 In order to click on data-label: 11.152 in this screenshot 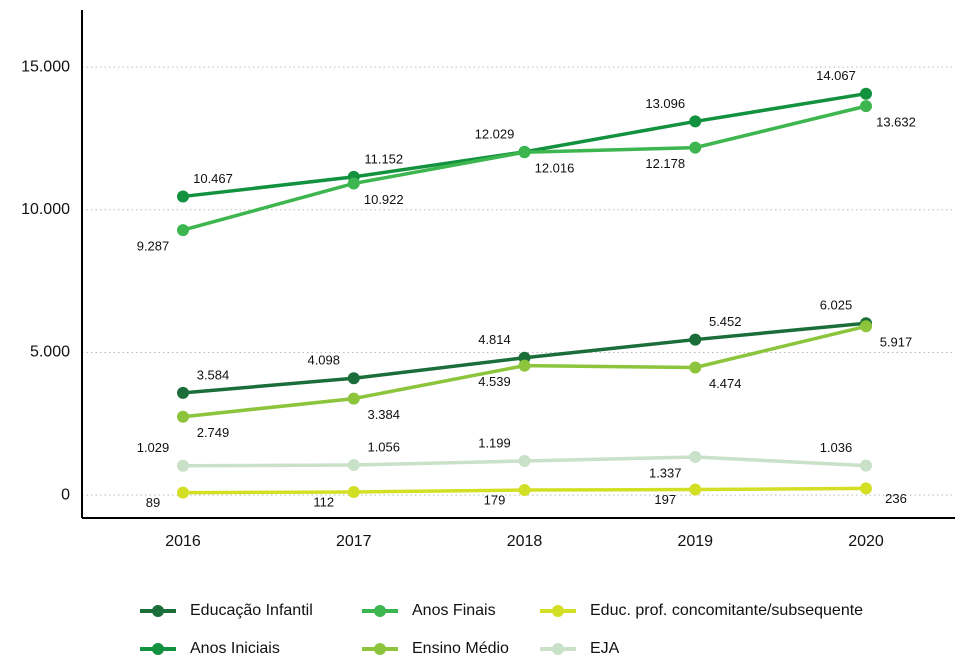, I will do `click(383, 158)`.